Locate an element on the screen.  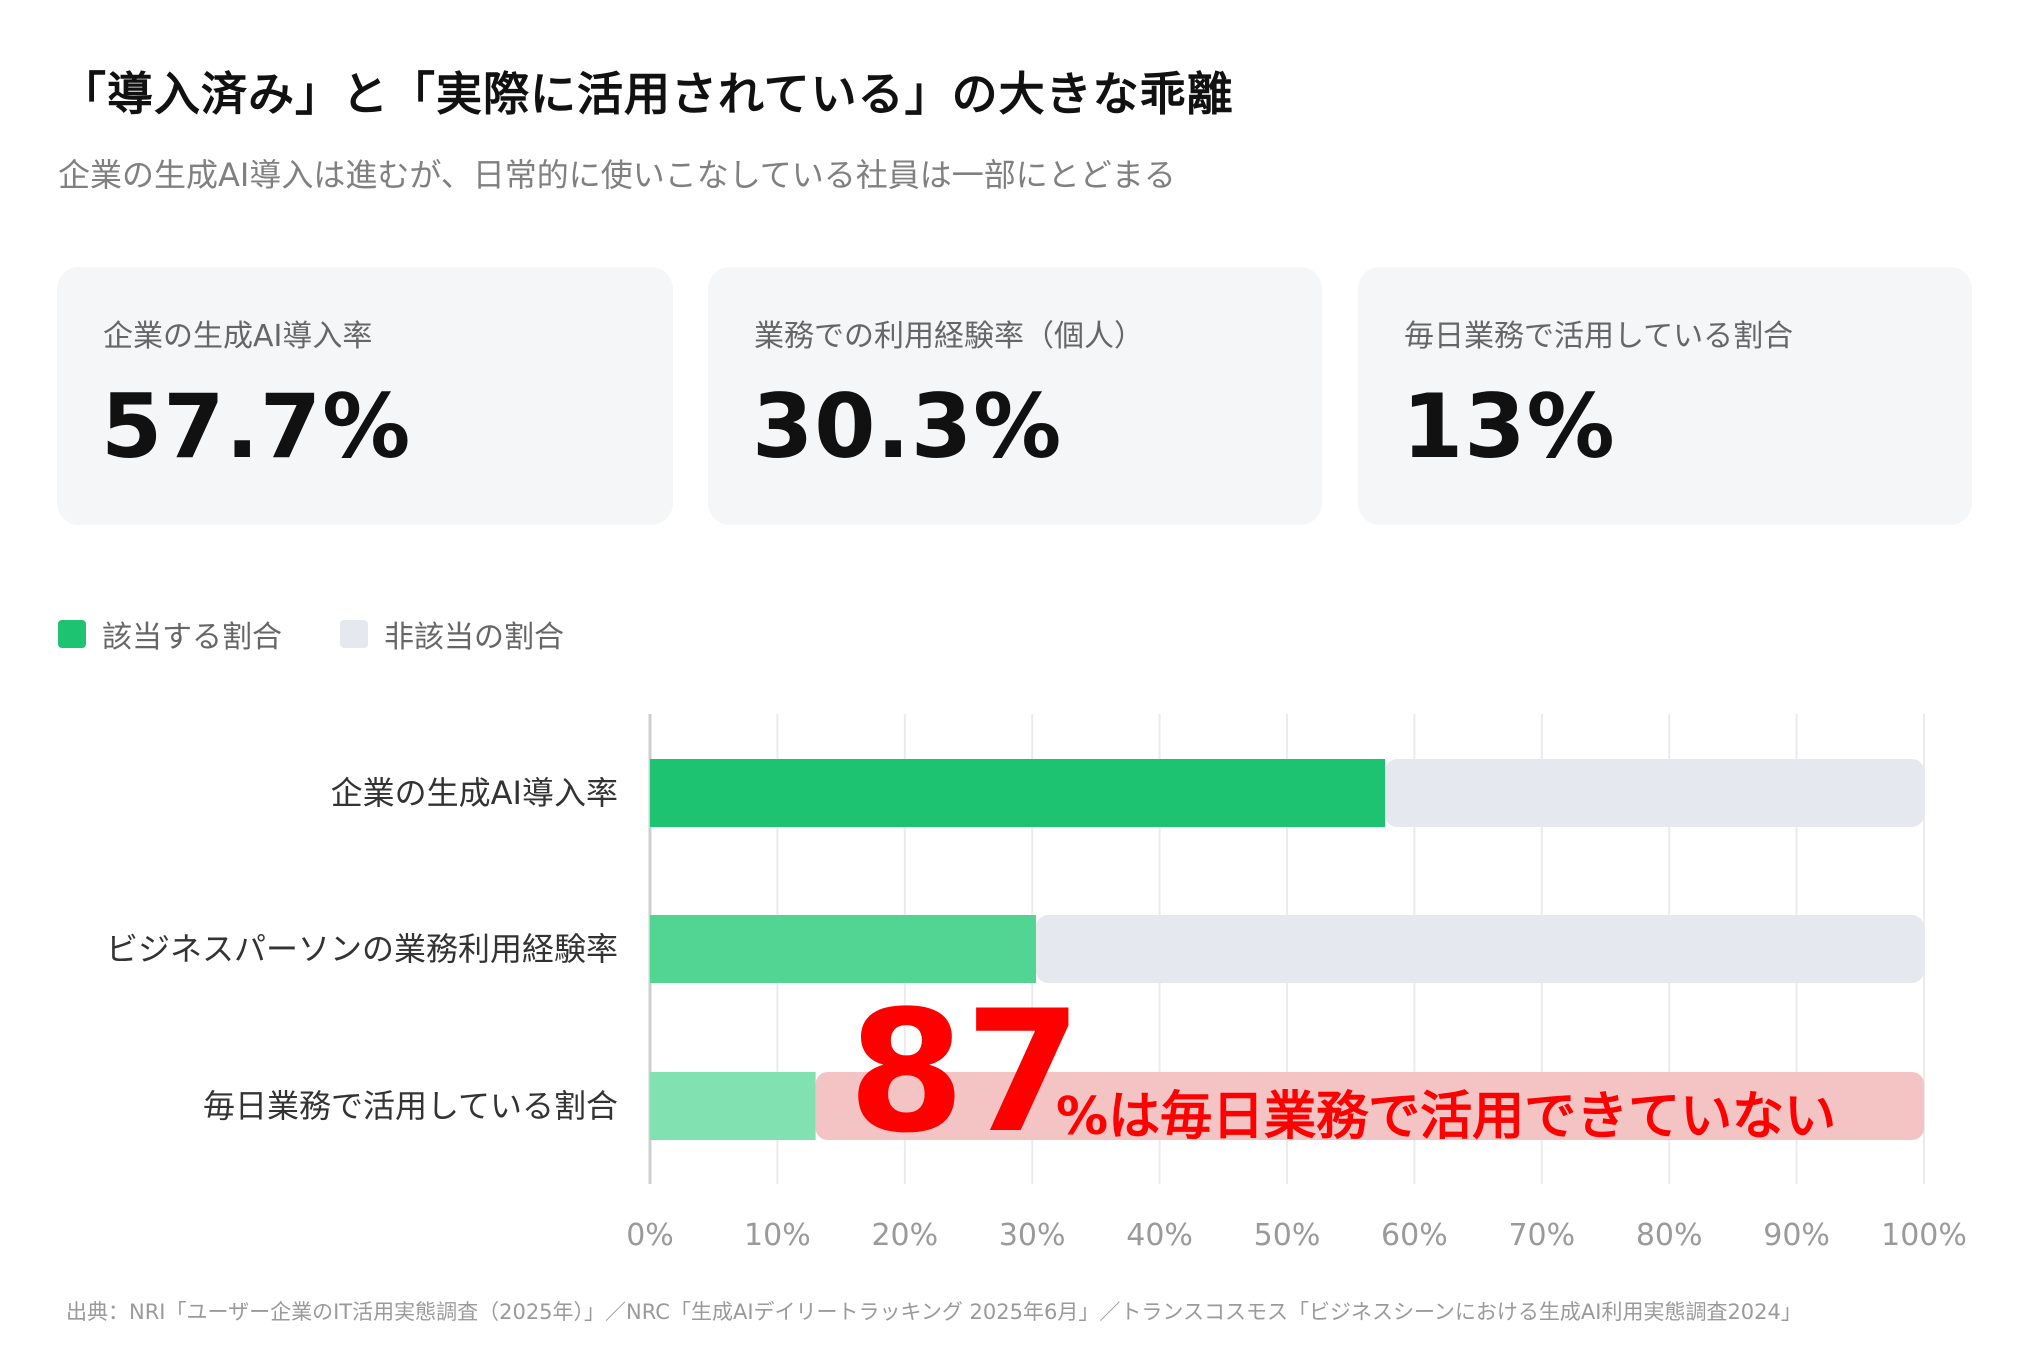
legend-item-not-applicable: 非該当の割合 is located at coordinates (452, 634).